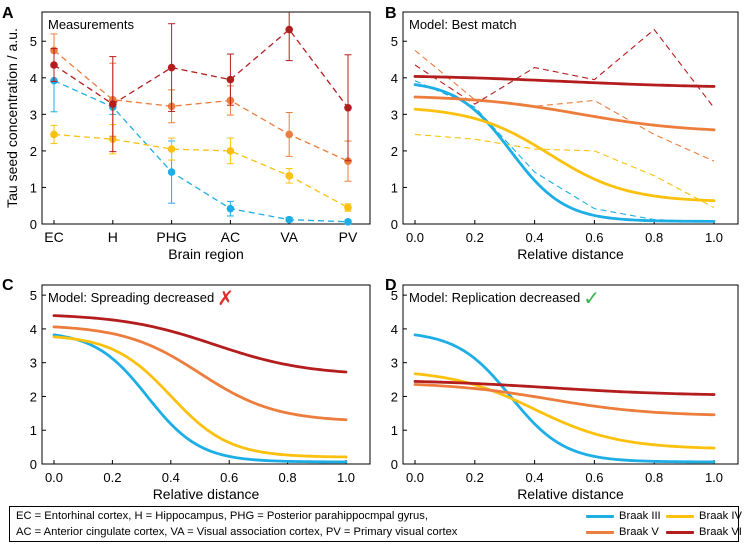  I want to click on panel-title: Model: Replication decreased, so click(494, 297).